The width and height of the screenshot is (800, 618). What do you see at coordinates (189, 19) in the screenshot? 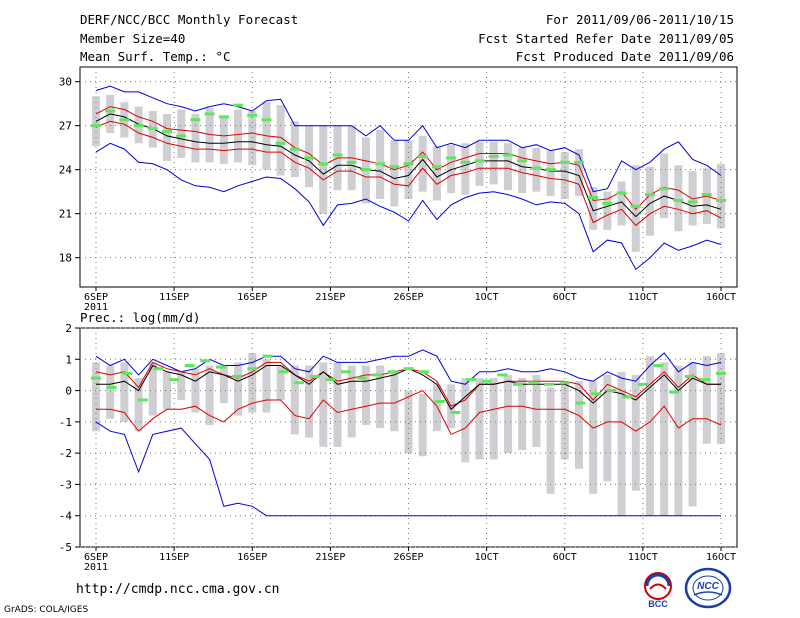
I see `chart-title: DERF/NCC/BCC Monthly Forecast` at bounding box center [189, 19].